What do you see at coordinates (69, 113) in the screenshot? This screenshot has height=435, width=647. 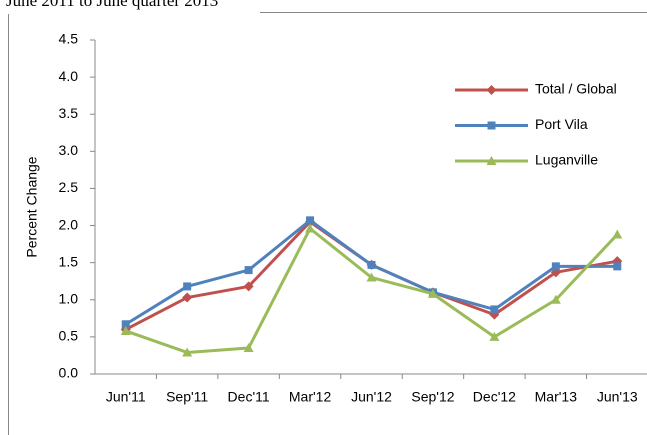 I see `y-tick-label: 3.5` at bounding box center [69, 113].